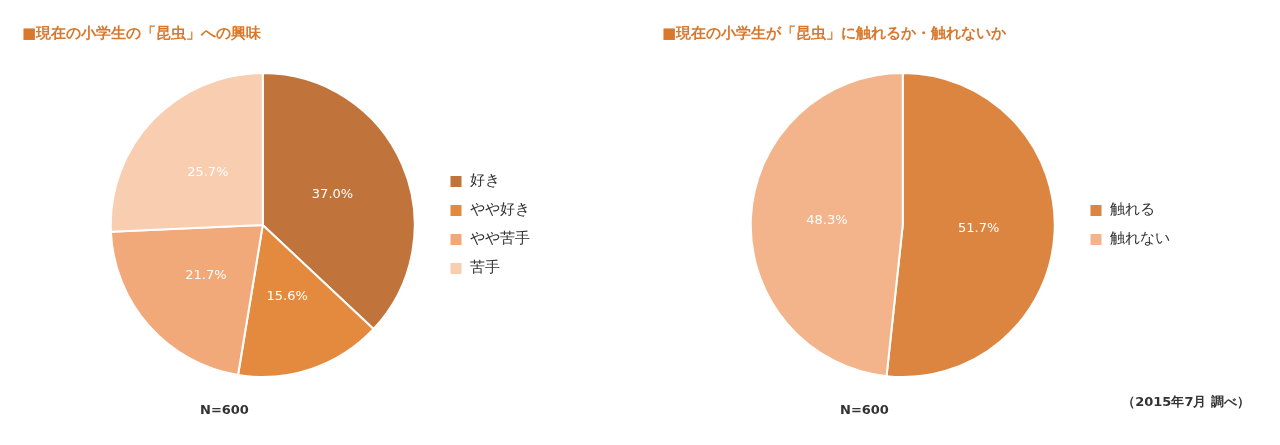 This screenshot has height=445, width=1280. Describe the element at coordinates (485, 267) in the screenshot. I see `legend-label: 苦手` at that location.